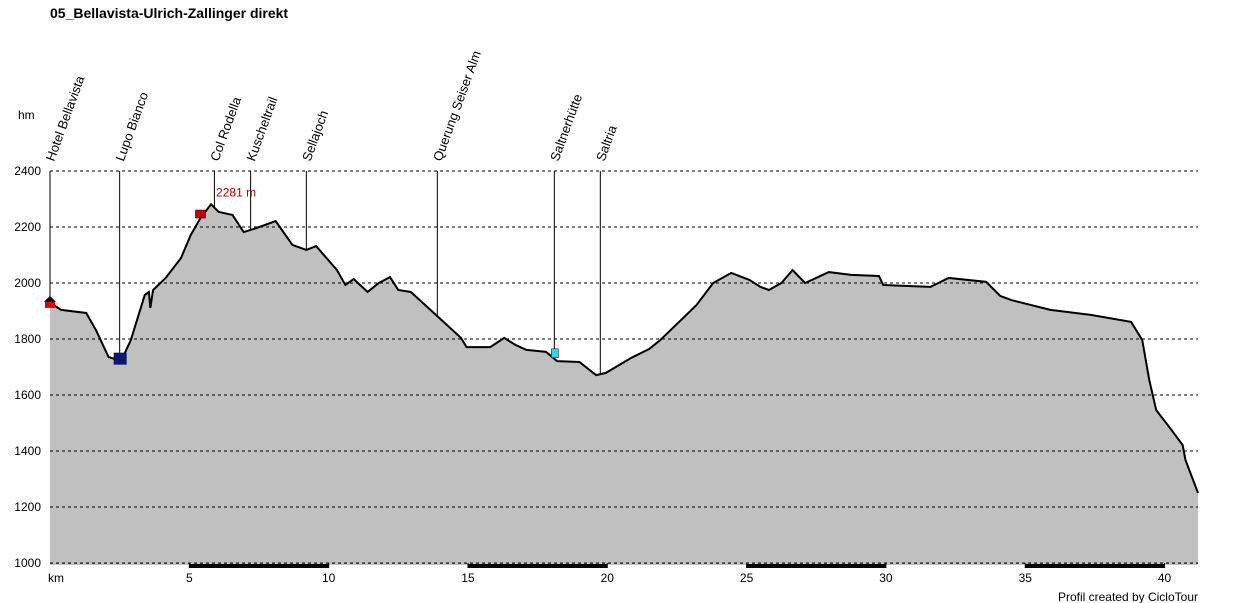 The width and height of the screenshot is (1248, 603). What do you see at coordinates (200, 214) in the screenshot?
I see `lift-icon` at bounding box center [200, 214].